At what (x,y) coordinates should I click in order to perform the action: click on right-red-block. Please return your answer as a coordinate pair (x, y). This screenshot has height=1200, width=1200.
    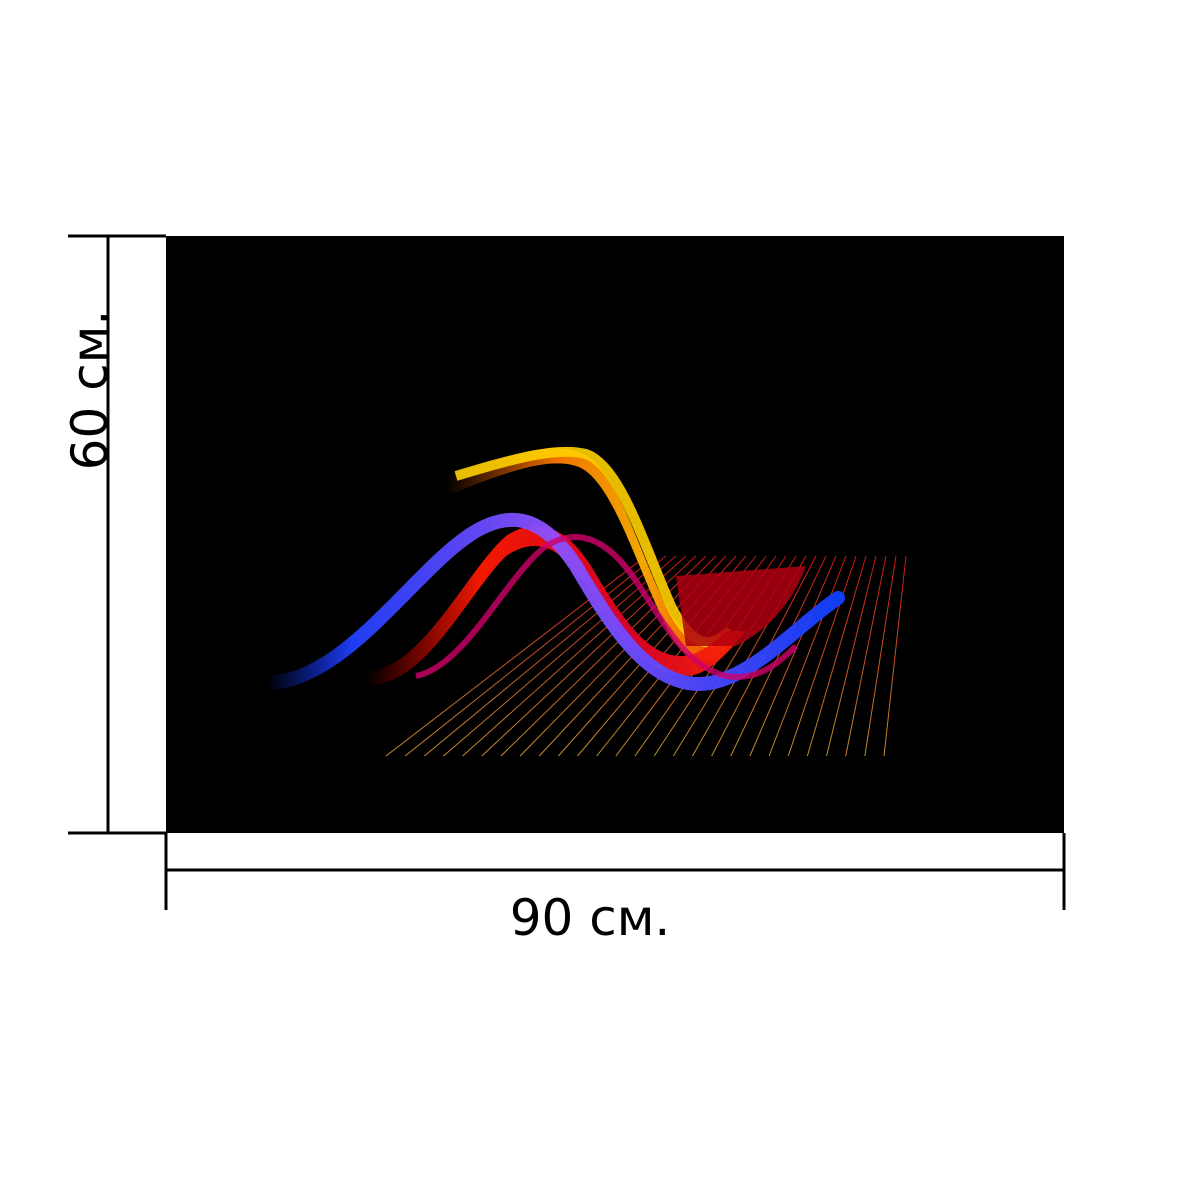
    Looking at the image, I should click on (741, 606).